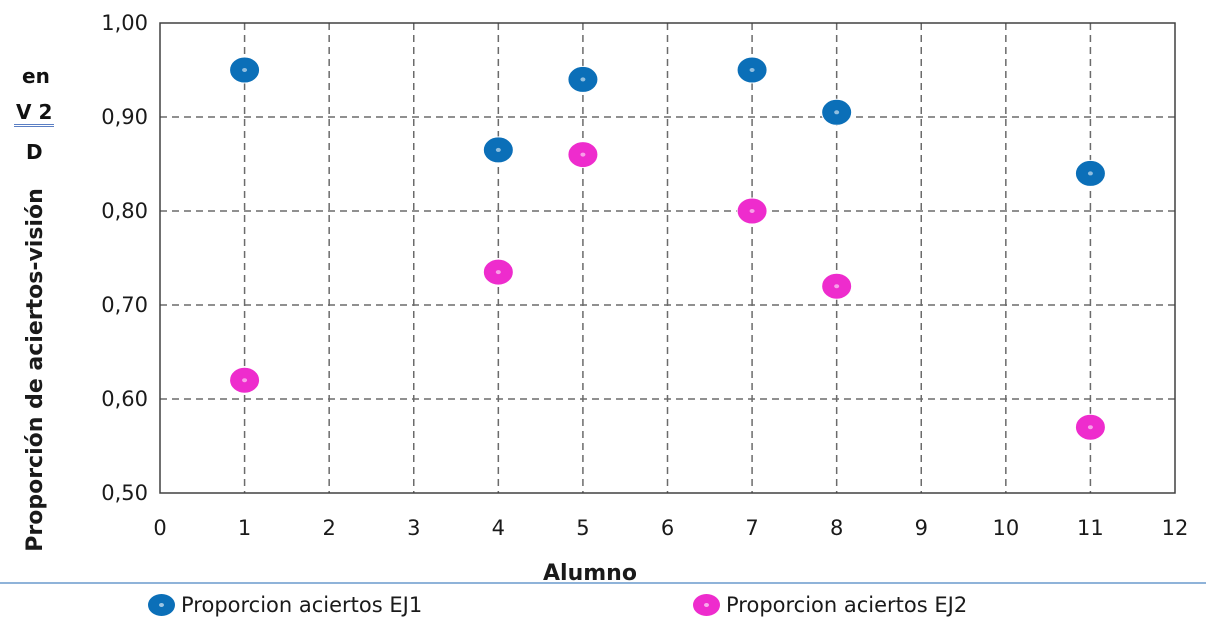 The image size is (1206, 619). I want to click on x-tick-label: 6, so click(667, 528).